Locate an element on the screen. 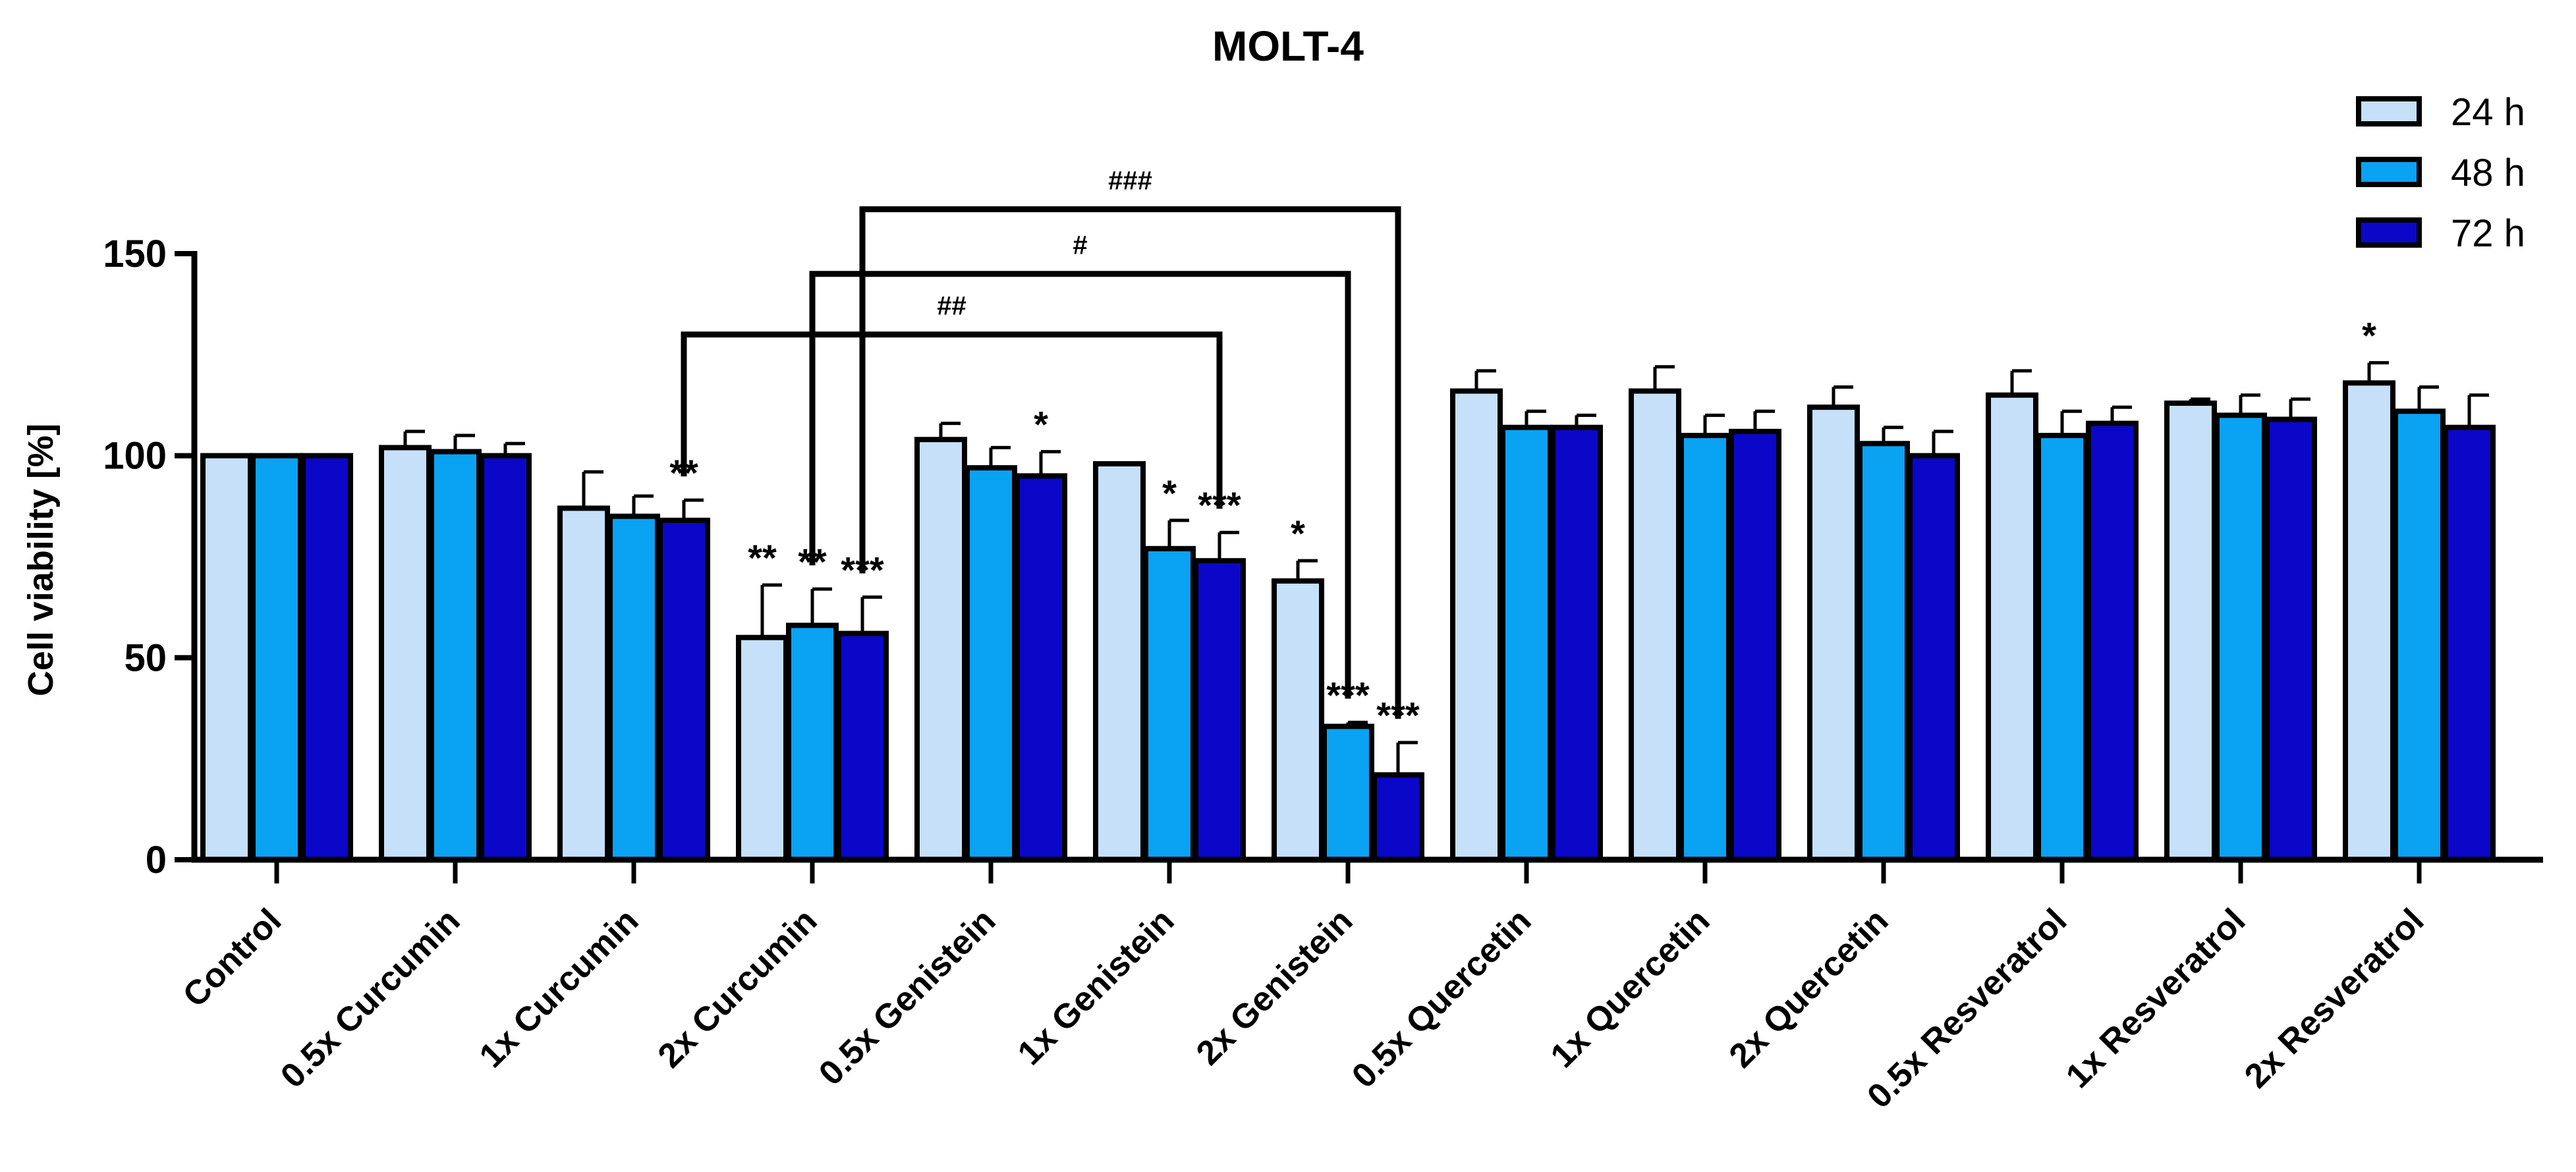 The image size is (2576, 1172). y-tick-label: 150 is located at coordinates (135, 254).